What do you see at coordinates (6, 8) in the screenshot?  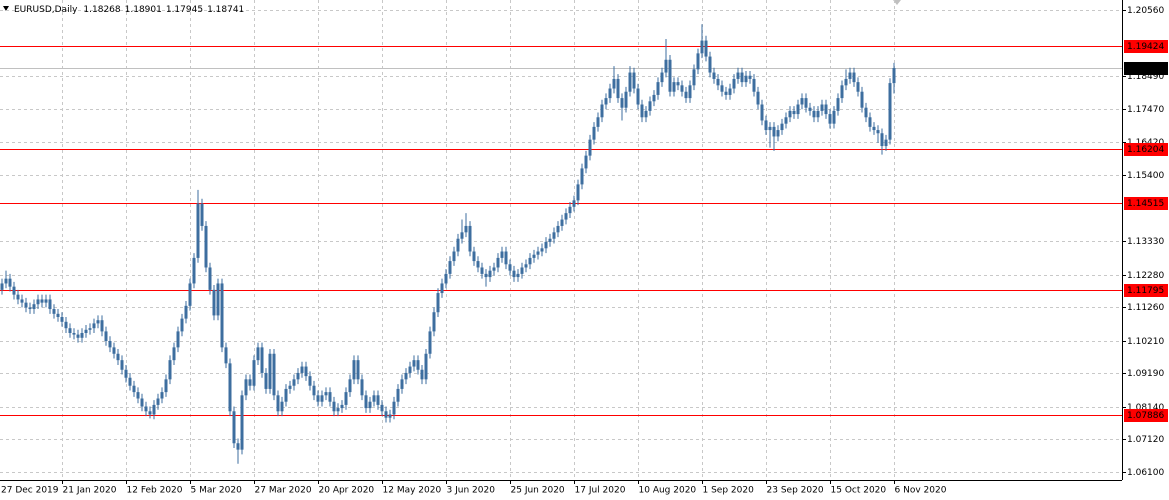 I see `menu-icon` at bounding box center [6, 8].